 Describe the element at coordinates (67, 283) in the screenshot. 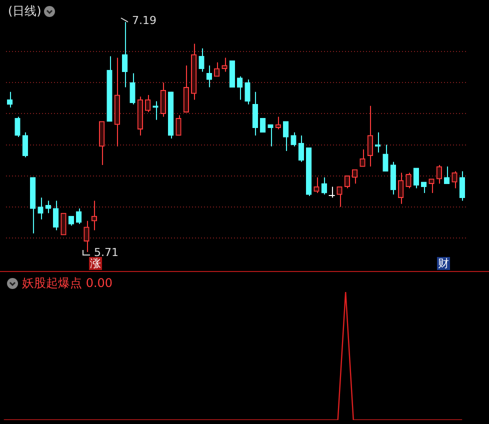

I see `chart-title: 妖股起爆点 0.00` at that location.